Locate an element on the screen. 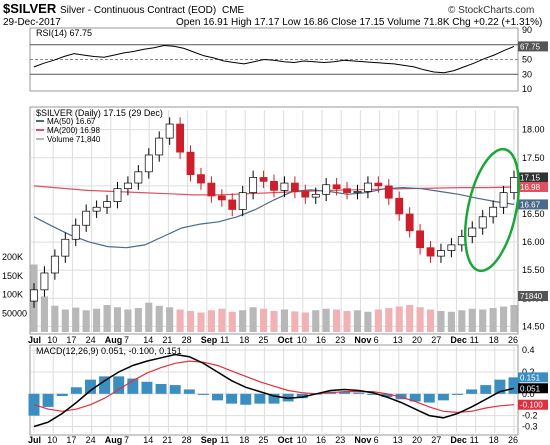  macd-value-label: -0.100 is located at coordinates (531, 405).